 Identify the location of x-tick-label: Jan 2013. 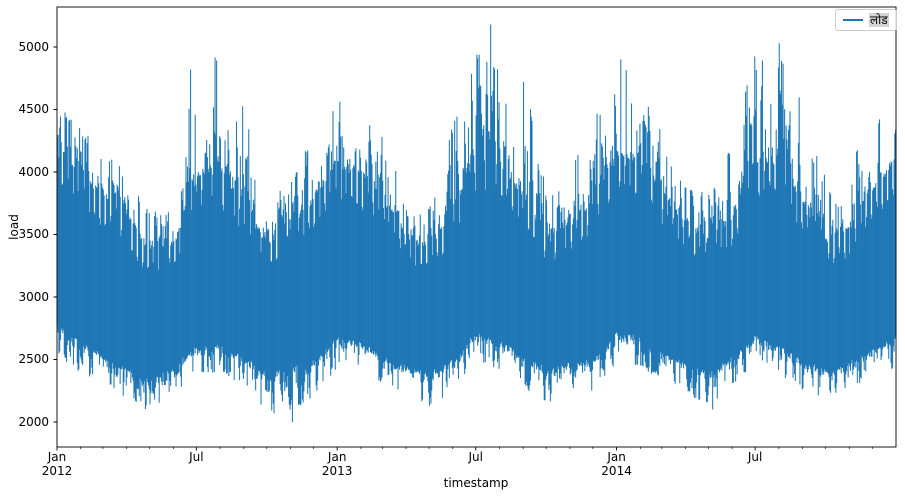
(337, 464).